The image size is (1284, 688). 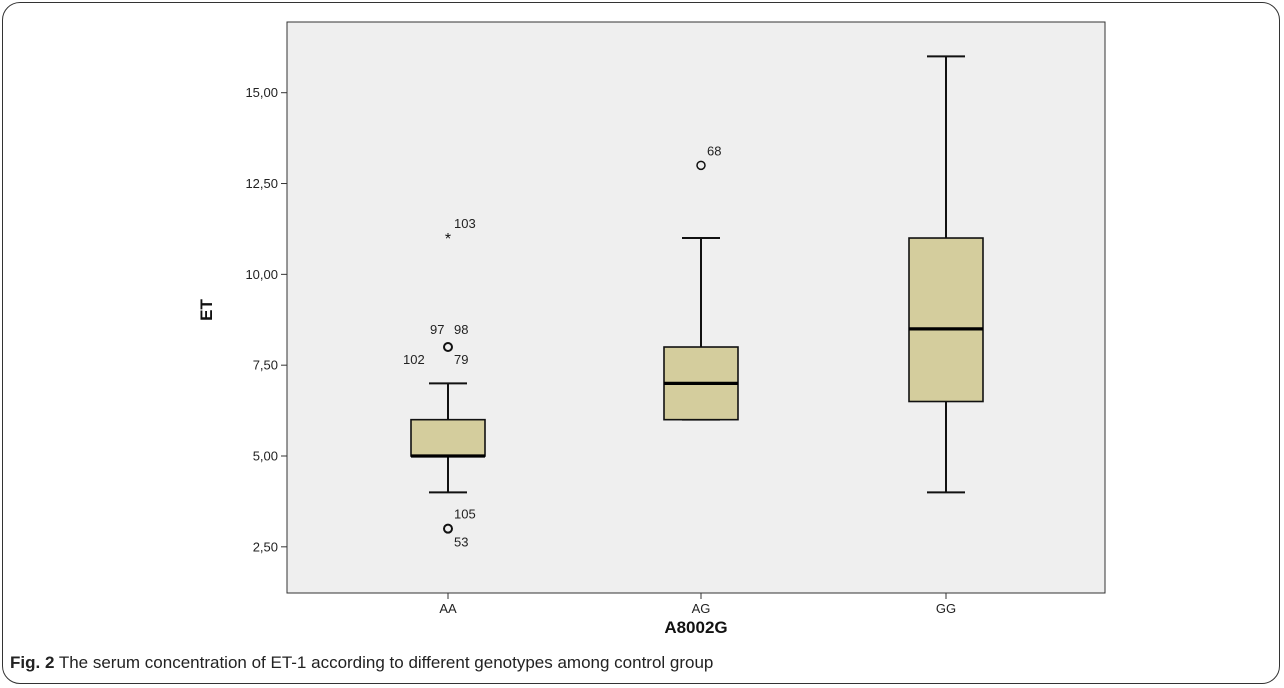 What do you see at coordinates (444, 383) in the screenshot?
I see `box-aa: 97 98 102 79 105 53 *103` at bounding box center [444, 383].